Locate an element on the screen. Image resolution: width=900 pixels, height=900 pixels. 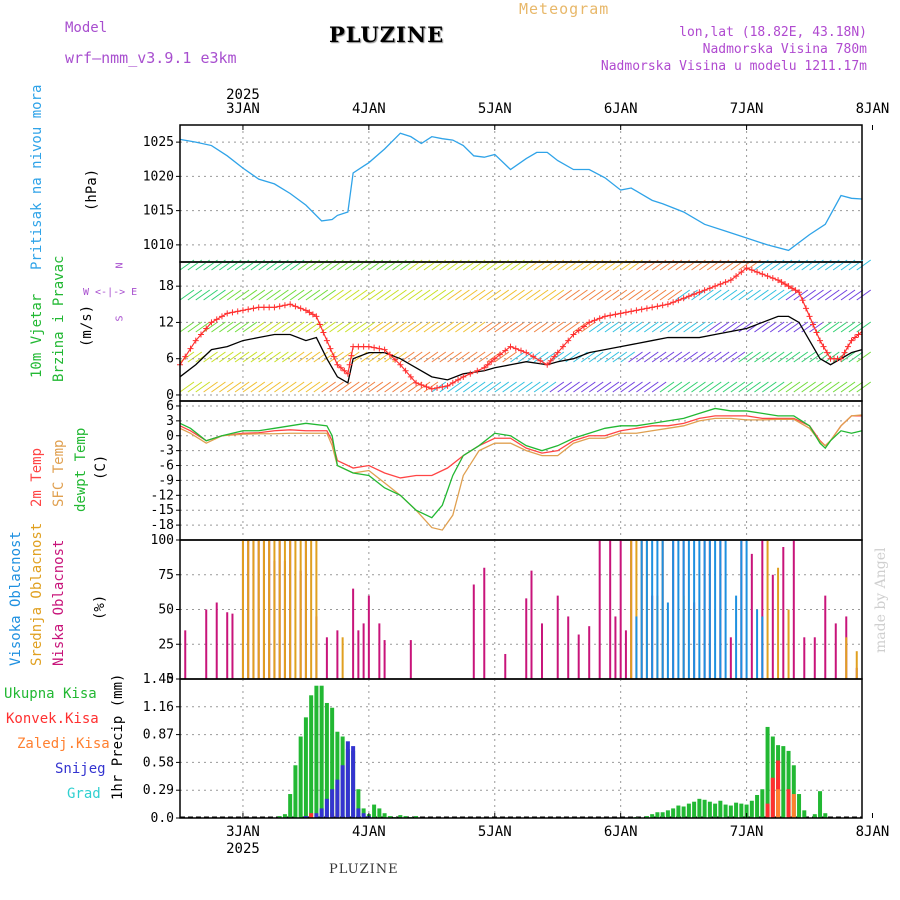
panel-precip: 0.0 0.29 0.58 0.87 1.16 1.45 is located at coordinates (503, 749).